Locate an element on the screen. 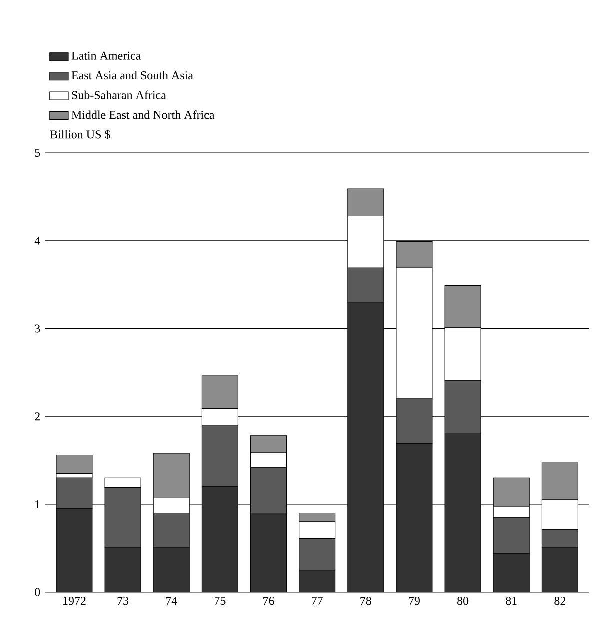 The width and height of the screenshot is (597, 627). x-tick-label: 1972 is located at coordinates (75, 601).